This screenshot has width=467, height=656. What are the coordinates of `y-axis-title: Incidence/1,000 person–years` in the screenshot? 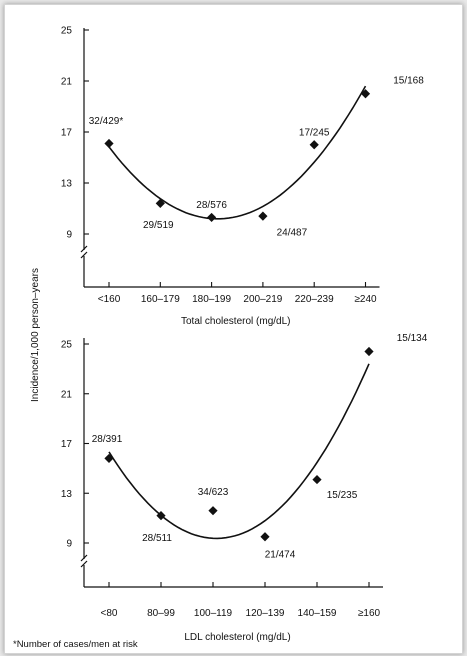 It's located at (35, 335).